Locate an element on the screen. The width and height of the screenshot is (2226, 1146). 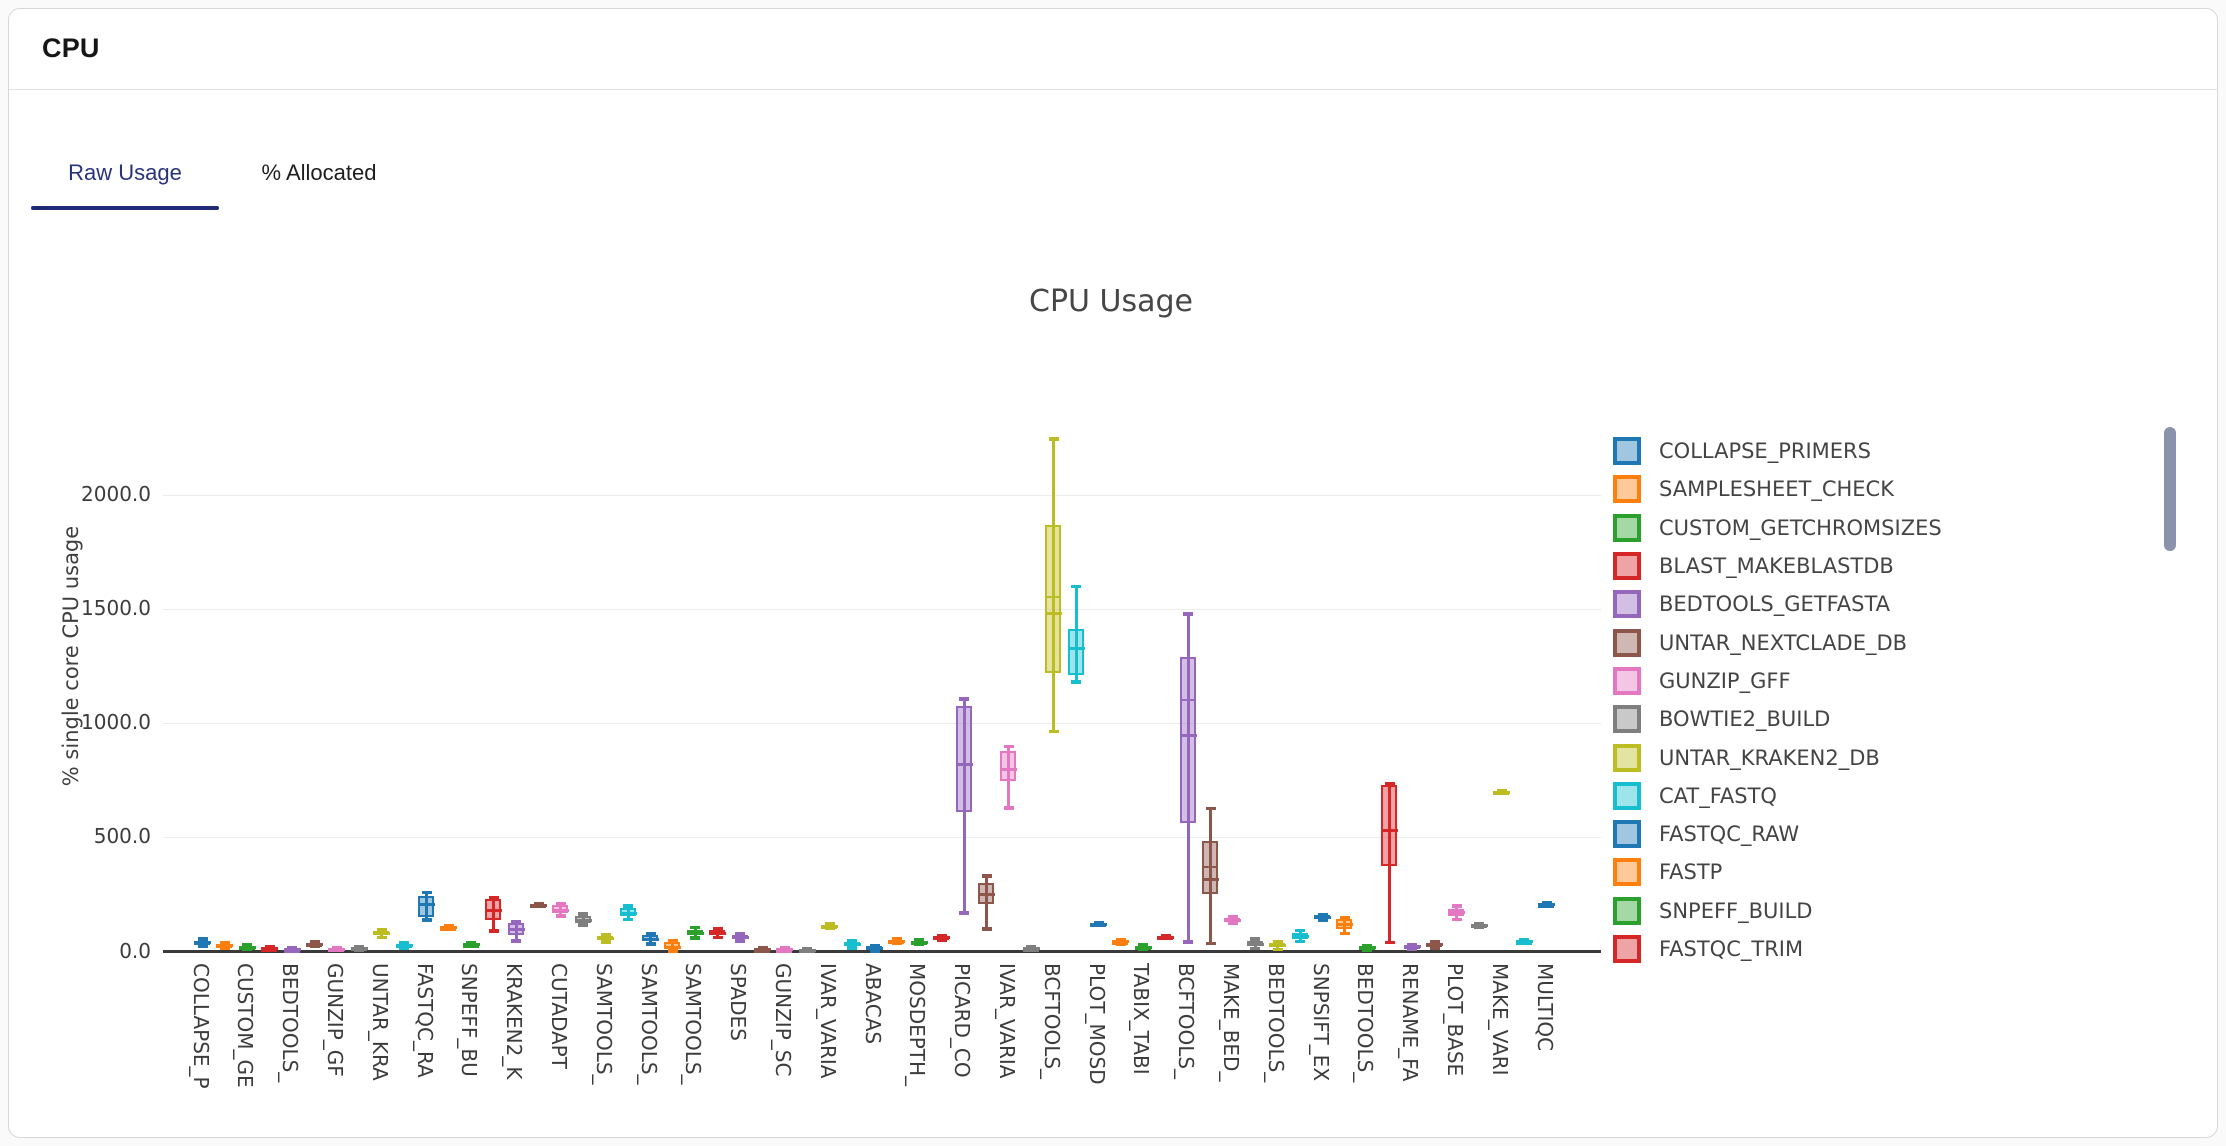
legend-item-blast_makeblastdb: BLAST_MAKEBLASTDB is located at coordinates (1777, 566).